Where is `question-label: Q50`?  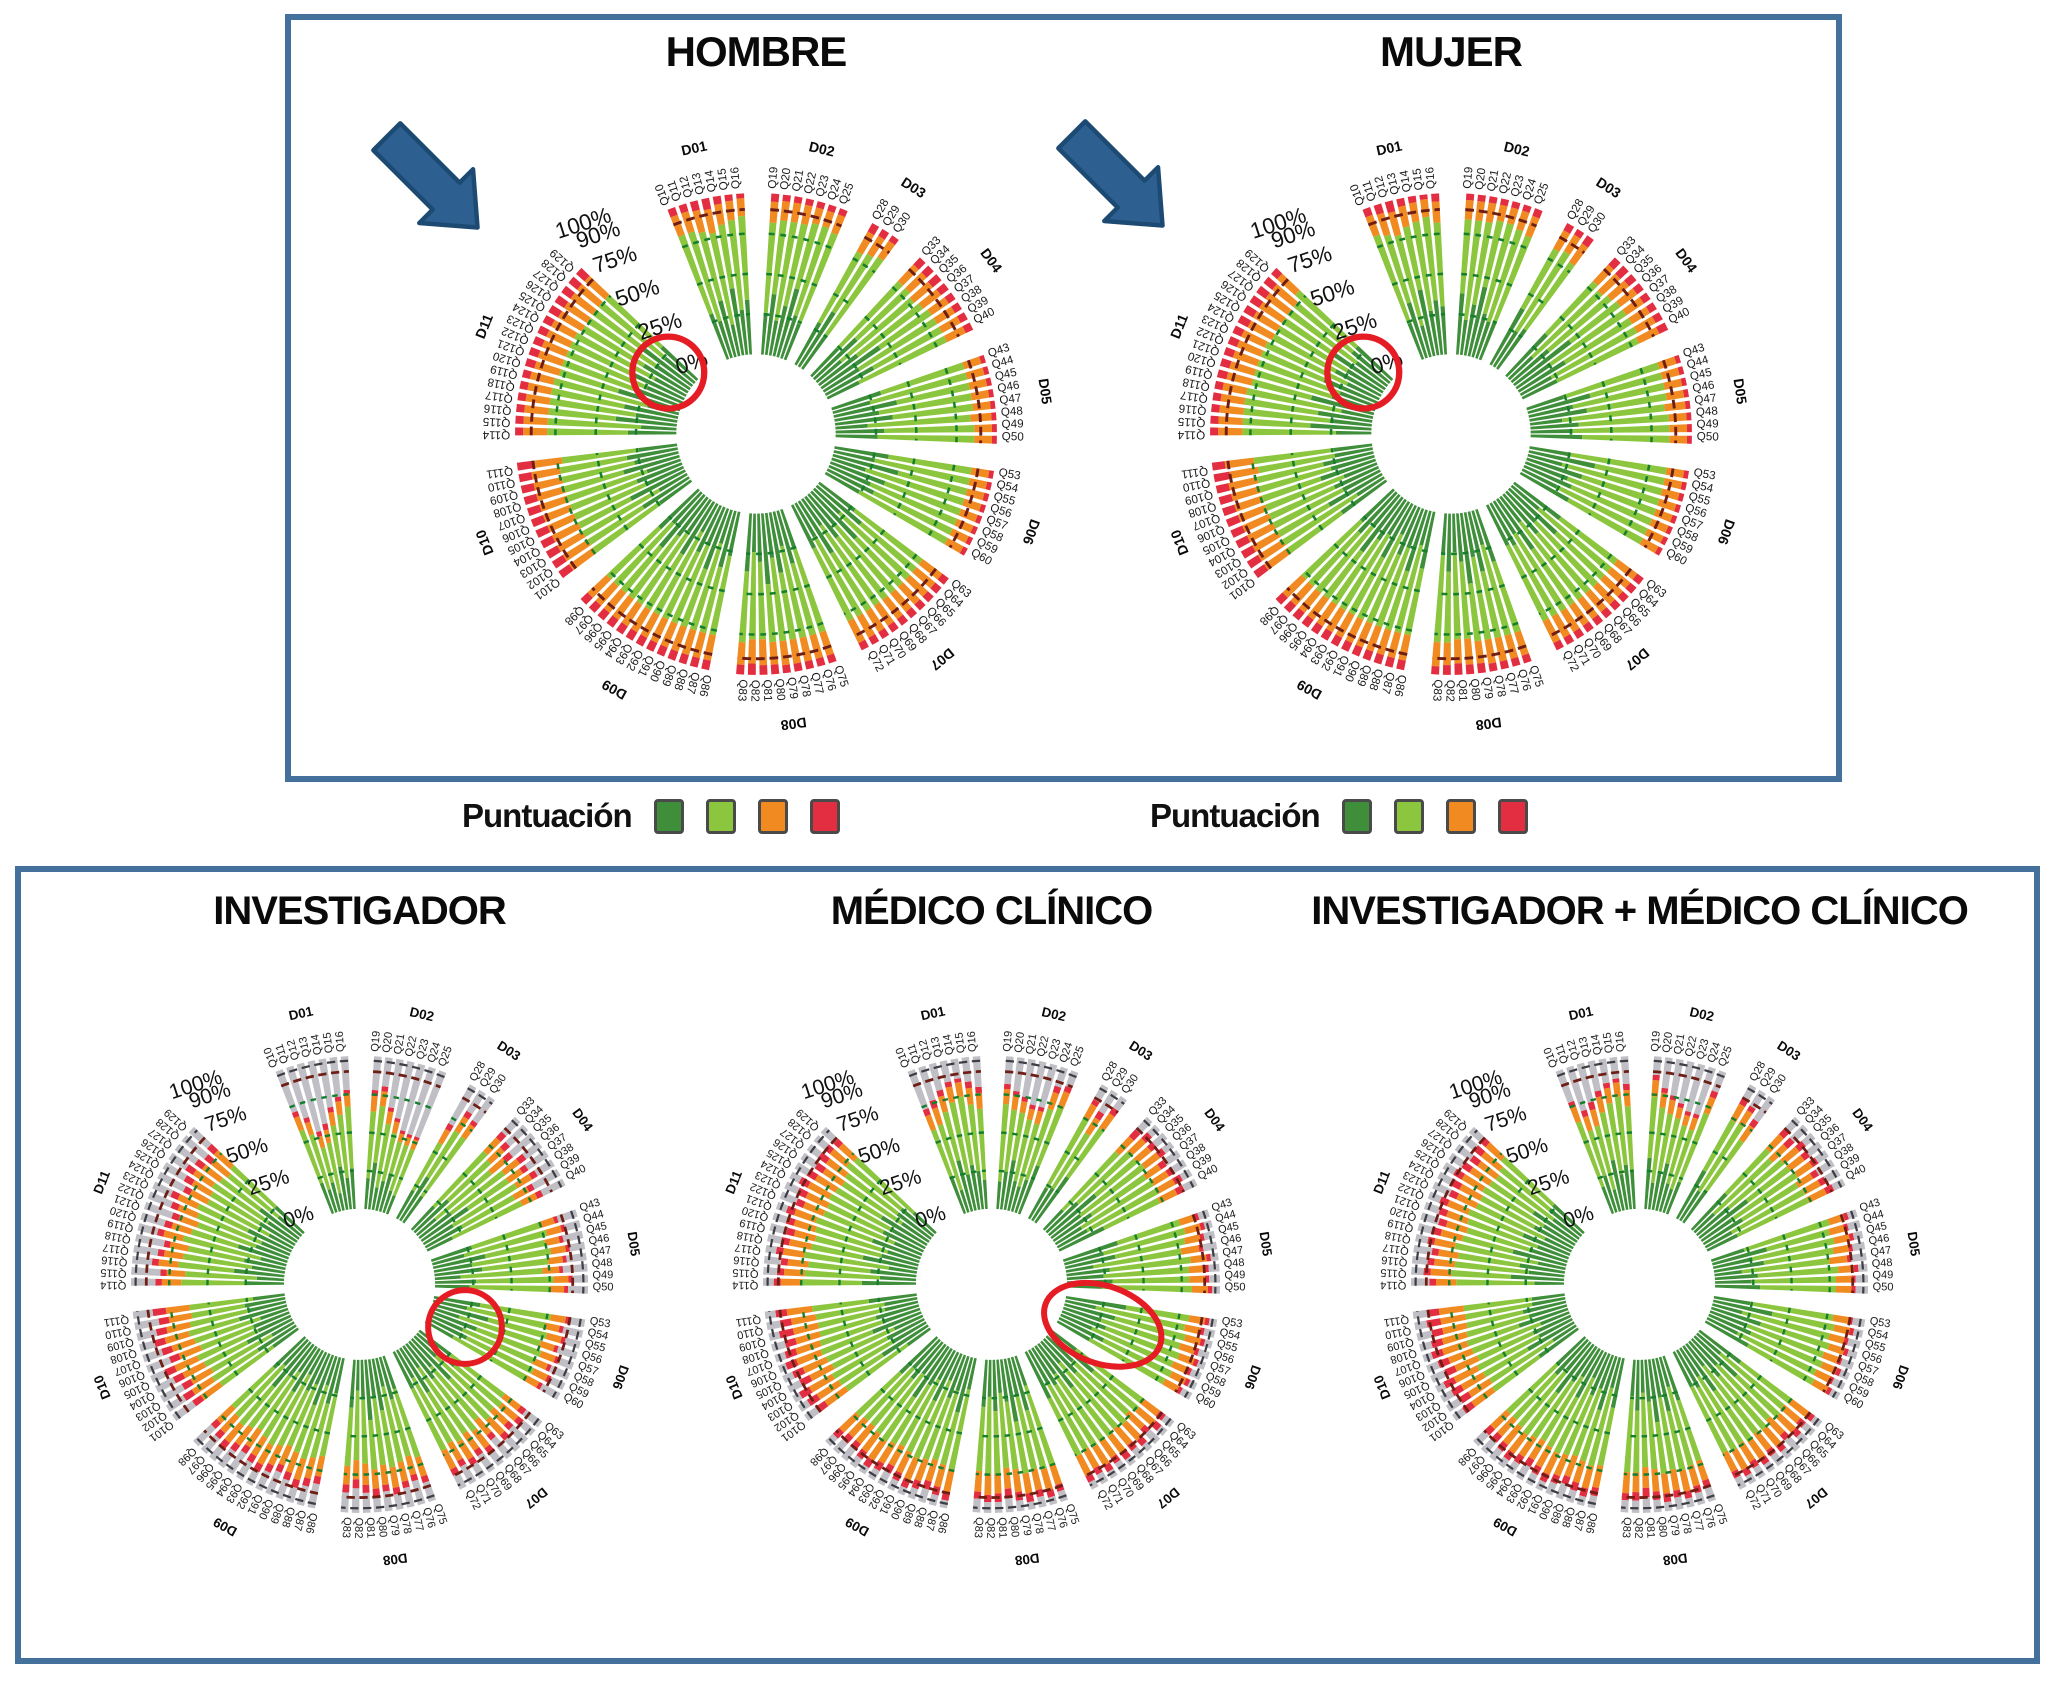 question-label: Q50 is located at coordinates (1234, 1287).